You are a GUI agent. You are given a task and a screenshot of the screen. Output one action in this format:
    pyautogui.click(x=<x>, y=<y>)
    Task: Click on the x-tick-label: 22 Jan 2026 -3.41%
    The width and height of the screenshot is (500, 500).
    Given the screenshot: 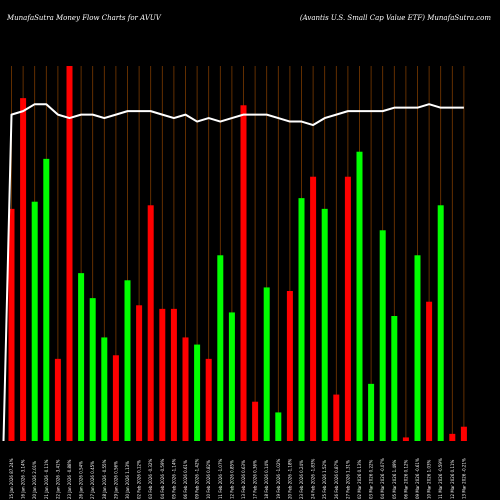 What is the action you would take?
    pyautogui.click(x=57, y=479)
    